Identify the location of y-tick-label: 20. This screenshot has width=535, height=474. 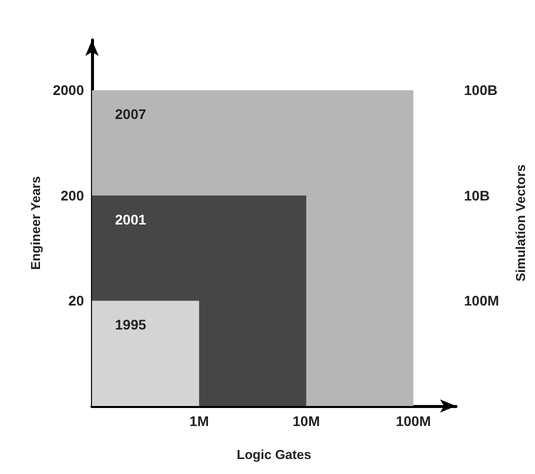
(76, 300).